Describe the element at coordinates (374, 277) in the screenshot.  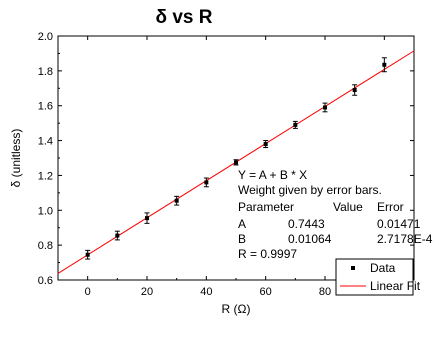
I see `legend-box` at that location.